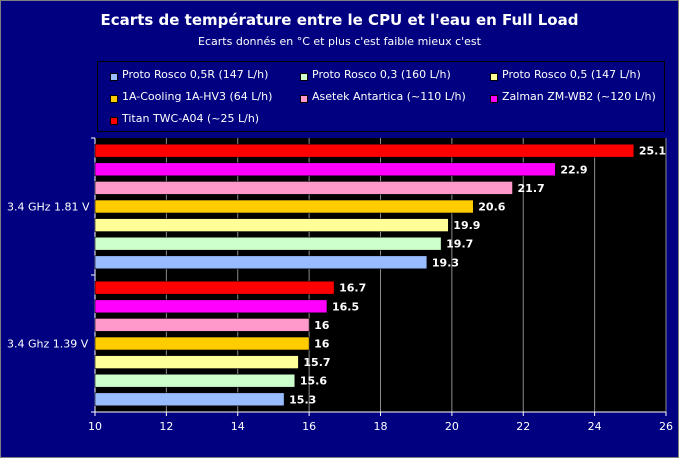  What do you see at coordinates (302, 399) in the screenshot?
I see `data-label: 15.3` at bounding box center [302, 399].